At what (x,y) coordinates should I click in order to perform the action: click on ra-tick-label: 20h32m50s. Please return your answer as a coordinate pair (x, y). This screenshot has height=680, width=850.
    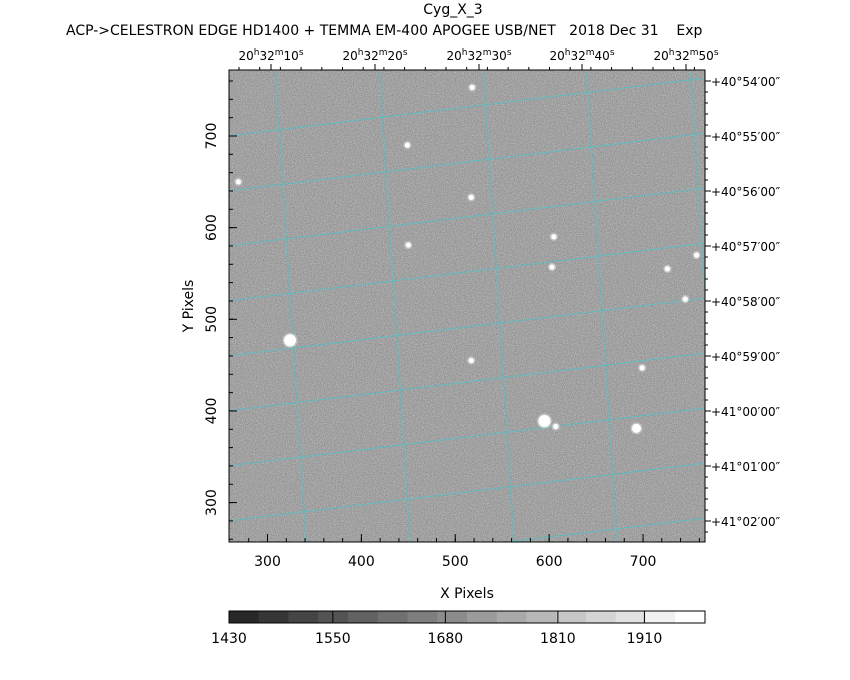
    Looking at the image, I should click on (685, 55).